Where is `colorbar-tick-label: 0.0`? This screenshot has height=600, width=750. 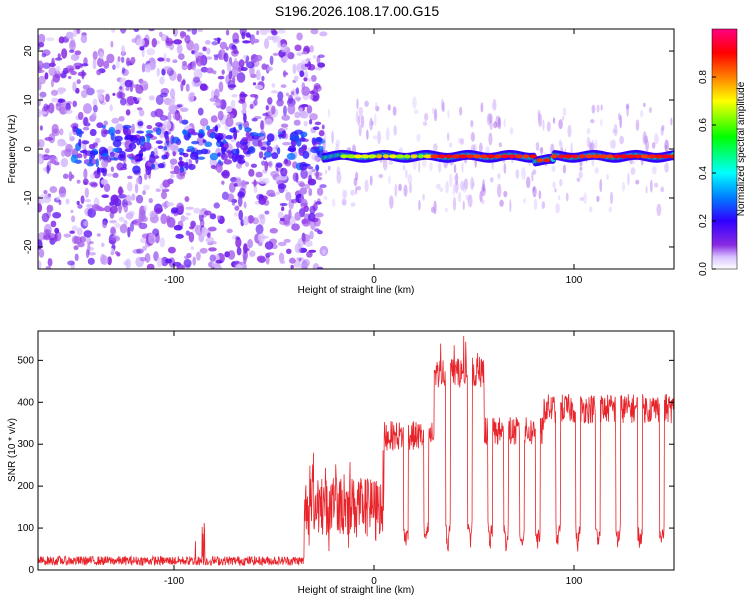 colorbar-tick-label: 0.0 is located at coordinates (703, 269).